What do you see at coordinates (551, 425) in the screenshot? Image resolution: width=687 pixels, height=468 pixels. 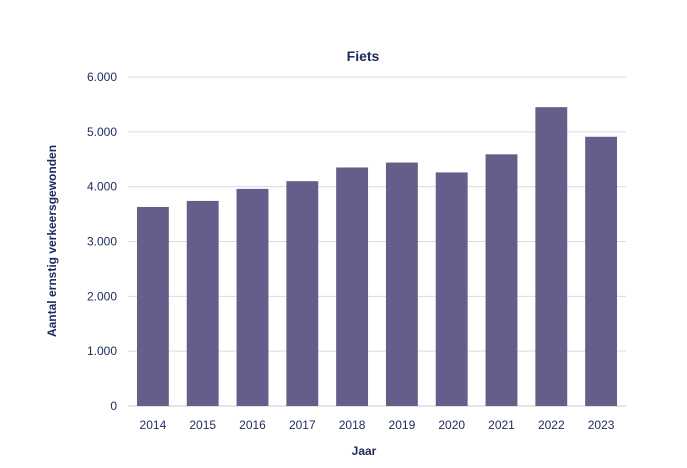 I see `x-tick-label: 2022` at bounding box center [551, 425].